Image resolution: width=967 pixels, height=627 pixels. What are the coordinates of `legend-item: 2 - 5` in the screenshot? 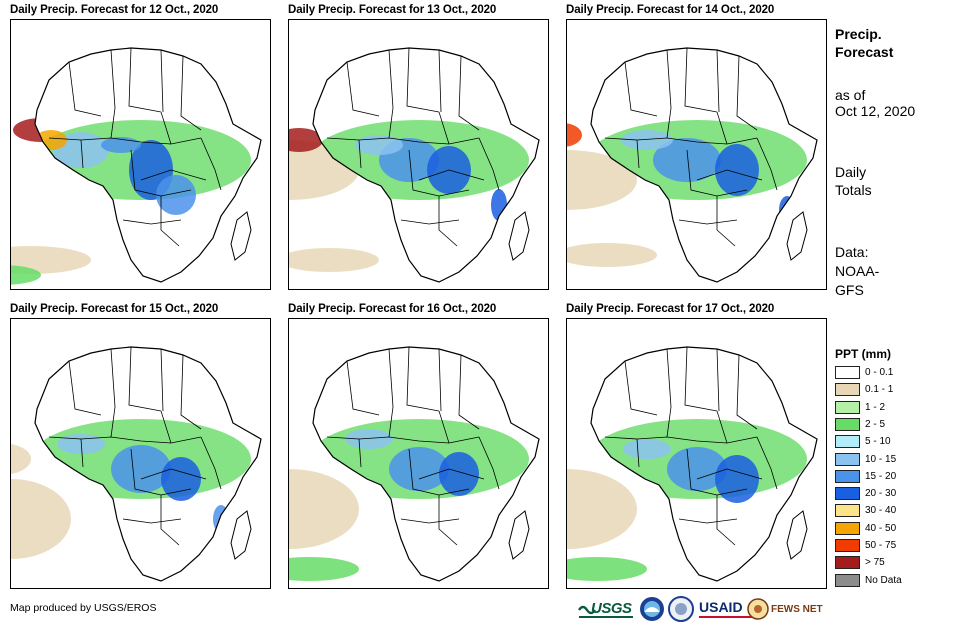 It's located at (900, 424).